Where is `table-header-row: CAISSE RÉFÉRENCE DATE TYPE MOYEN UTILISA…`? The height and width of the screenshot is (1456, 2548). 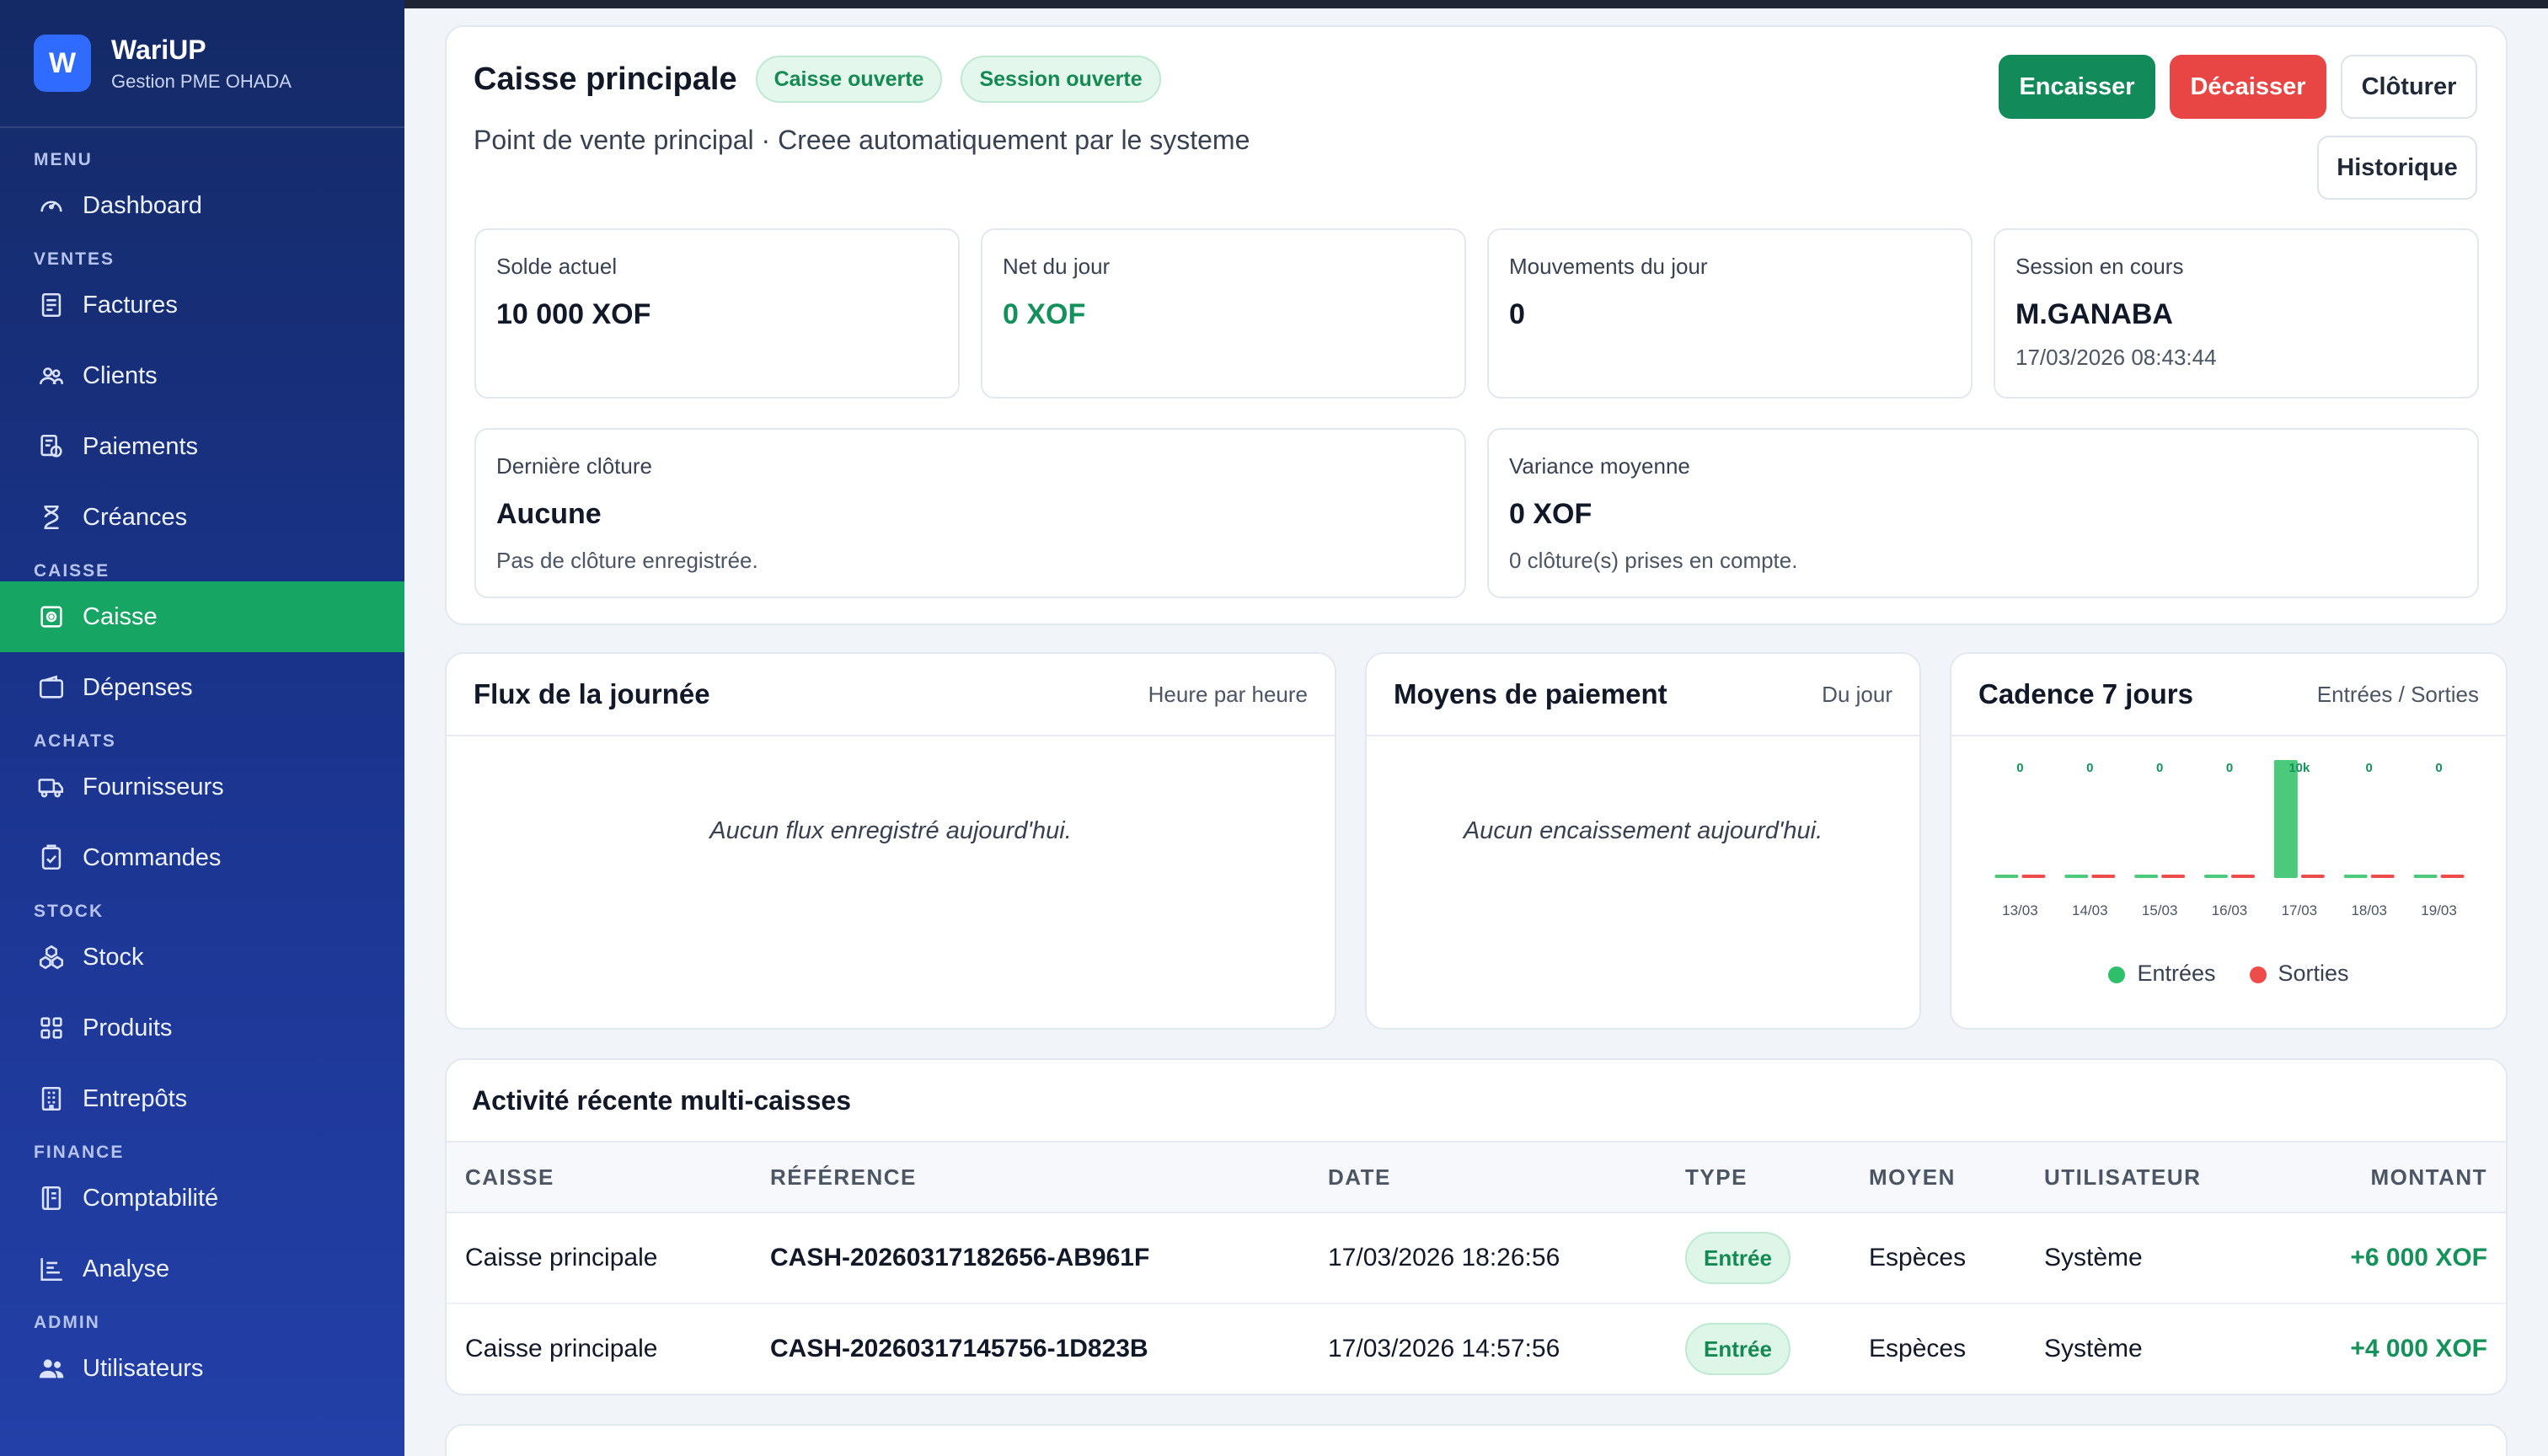
table-header-row: CAISSE RÉFÉRENCE DATE TYPE MOYEN UTILISA… is located at coordinates (1476, 1177).